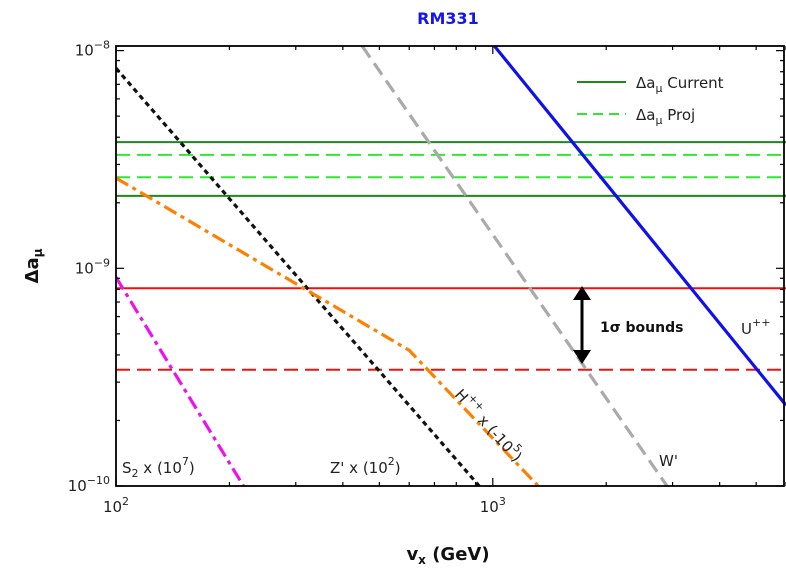  I want to click on y-axis-label: Δaμ, so click(33, 265).